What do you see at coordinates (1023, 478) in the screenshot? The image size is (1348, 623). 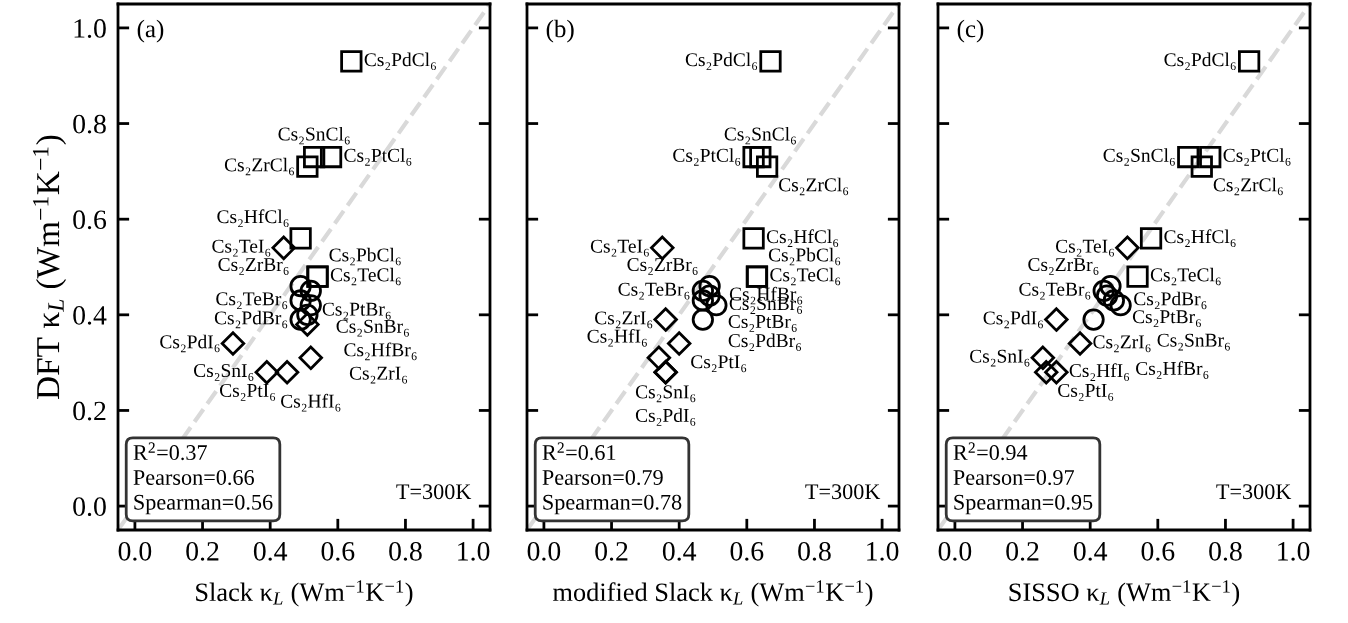 I see `annotation: R$^{2}$=0.94 Pearson=0.97 Spearman=0.95` at bounding box center [1023, 478].